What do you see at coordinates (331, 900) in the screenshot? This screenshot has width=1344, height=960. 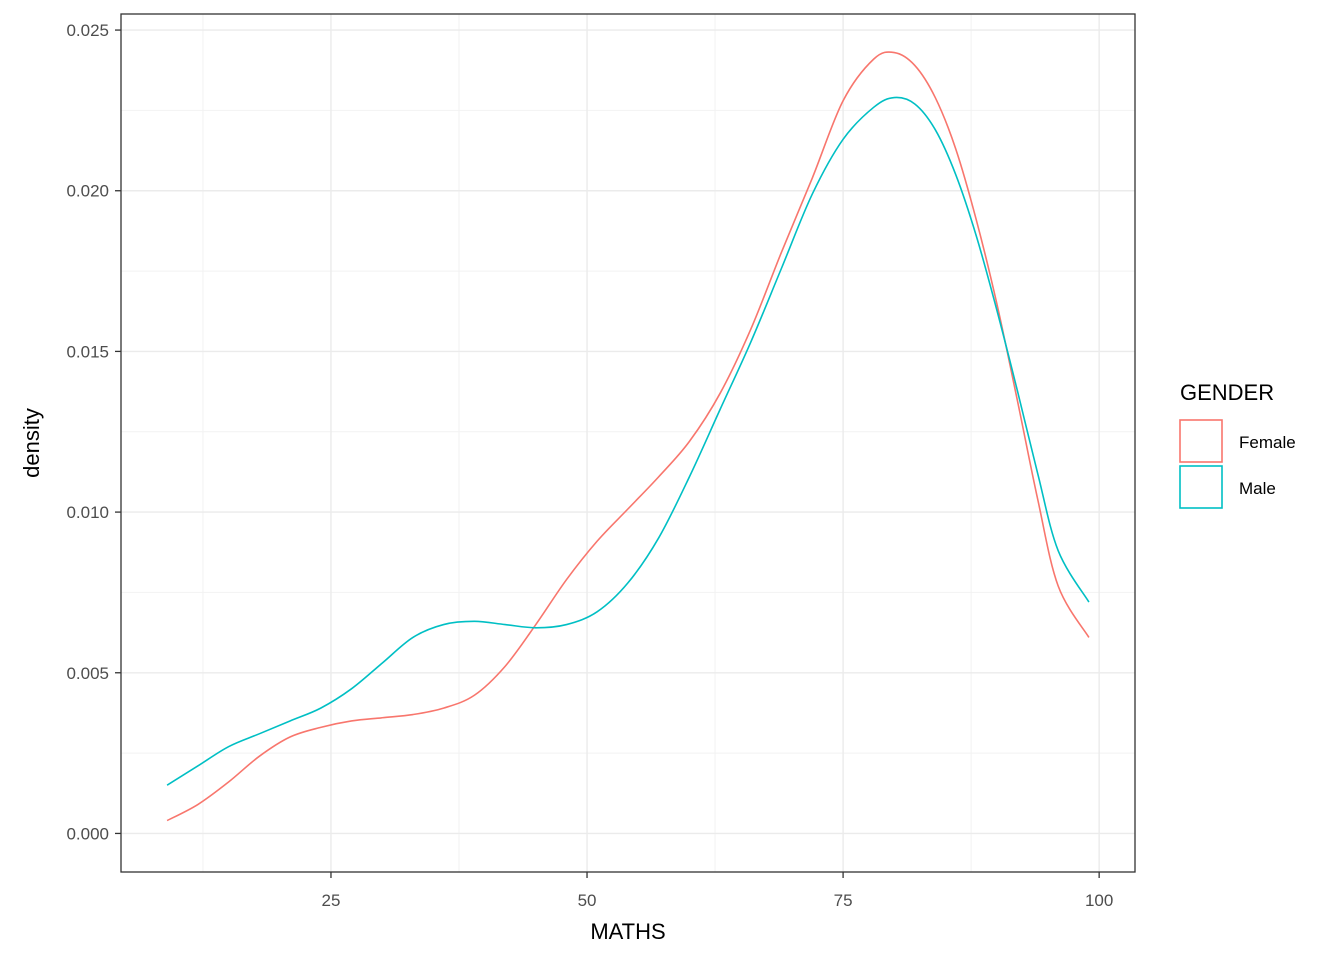 I see `x-tick-label: 25` at bounding box center [331, 900].